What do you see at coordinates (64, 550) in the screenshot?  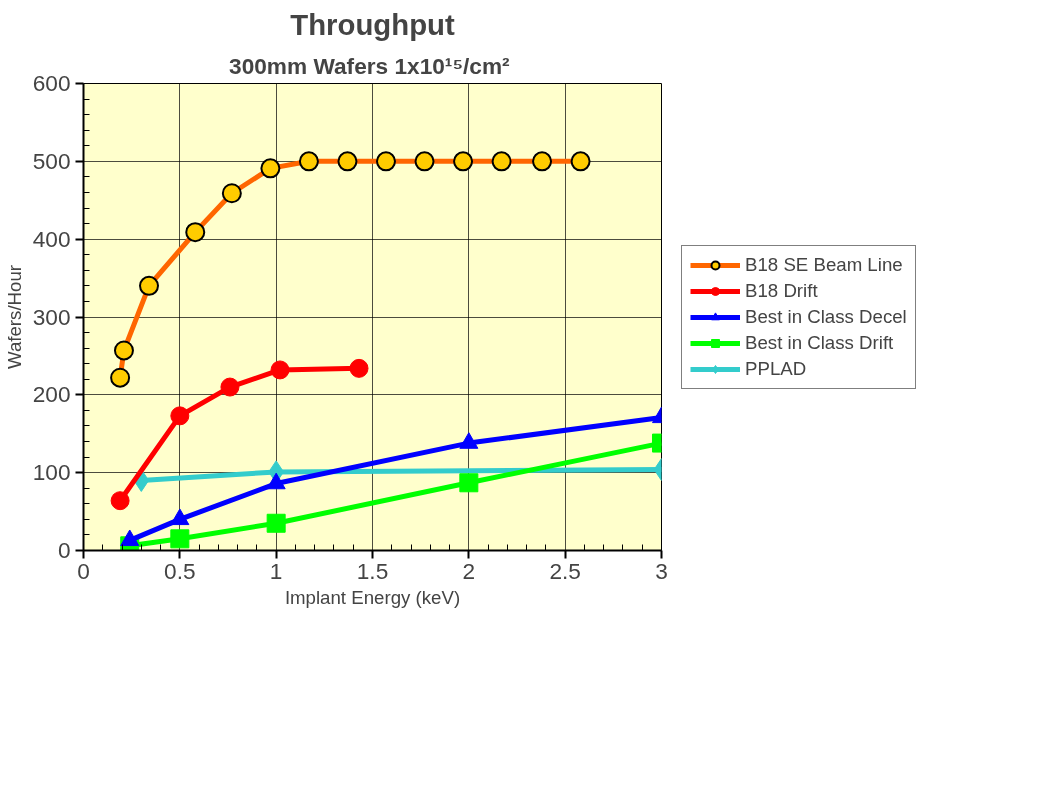 I see `y-tick-label: 0` at bounding box center [64, 550].